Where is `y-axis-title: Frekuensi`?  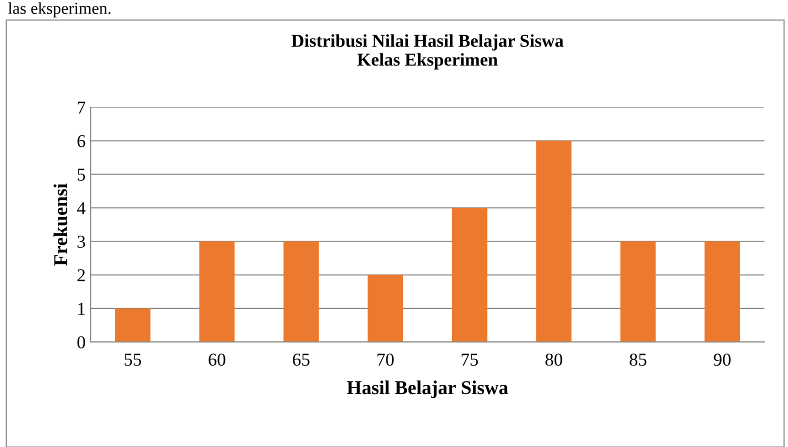 y-axis-title: Frekuensi is located at coordinates (61, 224).